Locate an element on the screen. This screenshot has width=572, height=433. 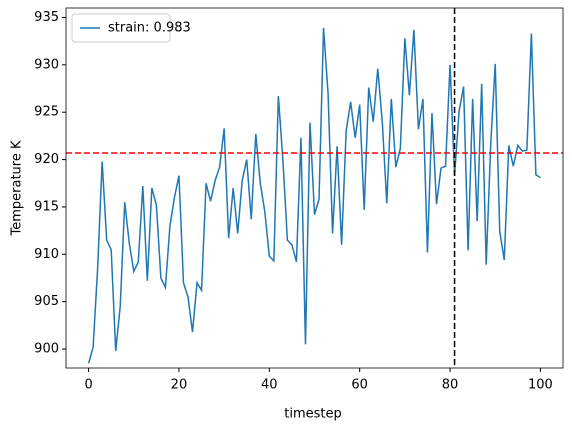
y-axis-label: Temperature K is located at coordinates (17, 188).